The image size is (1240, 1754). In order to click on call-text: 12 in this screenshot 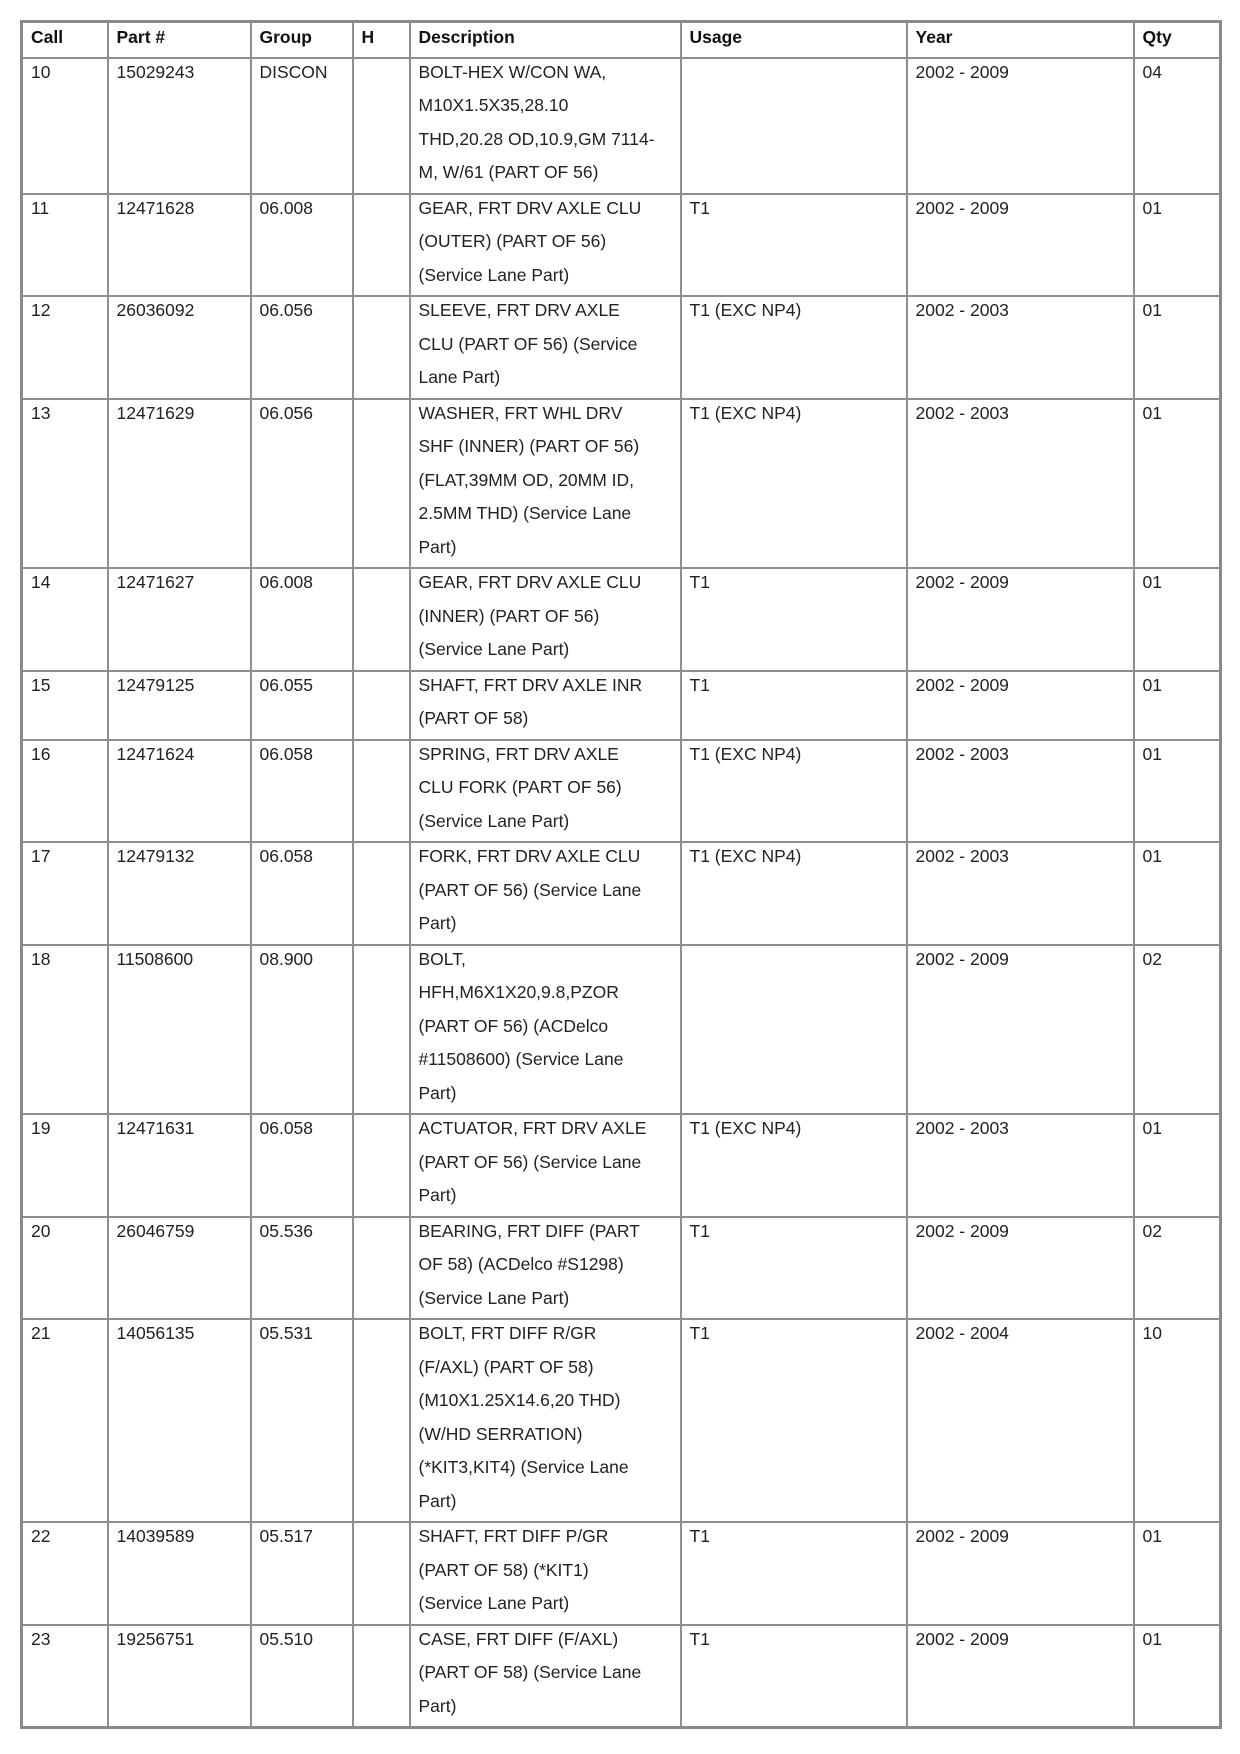, I will do `click(41, 310)`.